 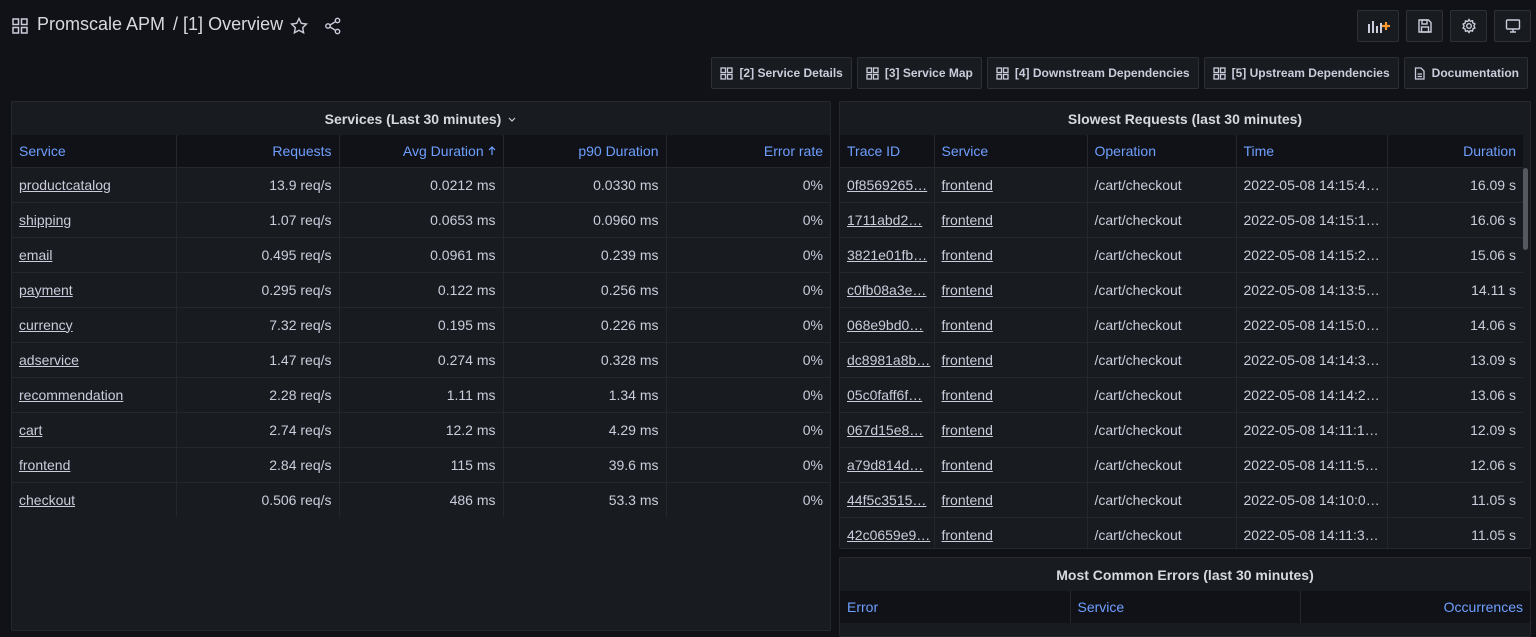 I want to click on table-cell: shipping, so click(x=94, y=219).